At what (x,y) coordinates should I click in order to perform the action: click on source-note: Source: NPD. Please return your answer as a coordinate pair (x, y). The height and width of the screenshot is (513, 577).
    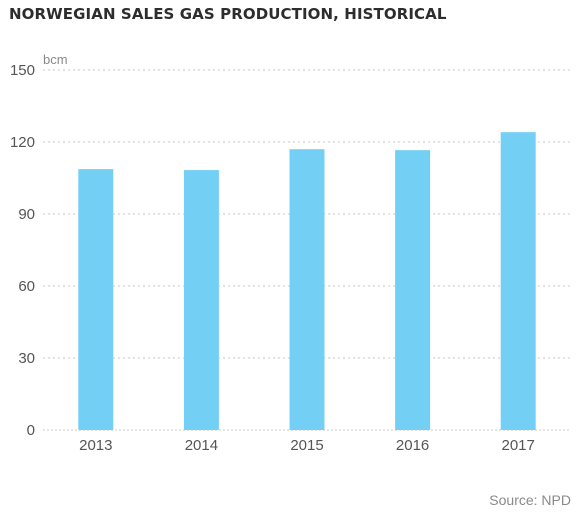
    Looking at the image, I should click on (530, 500).